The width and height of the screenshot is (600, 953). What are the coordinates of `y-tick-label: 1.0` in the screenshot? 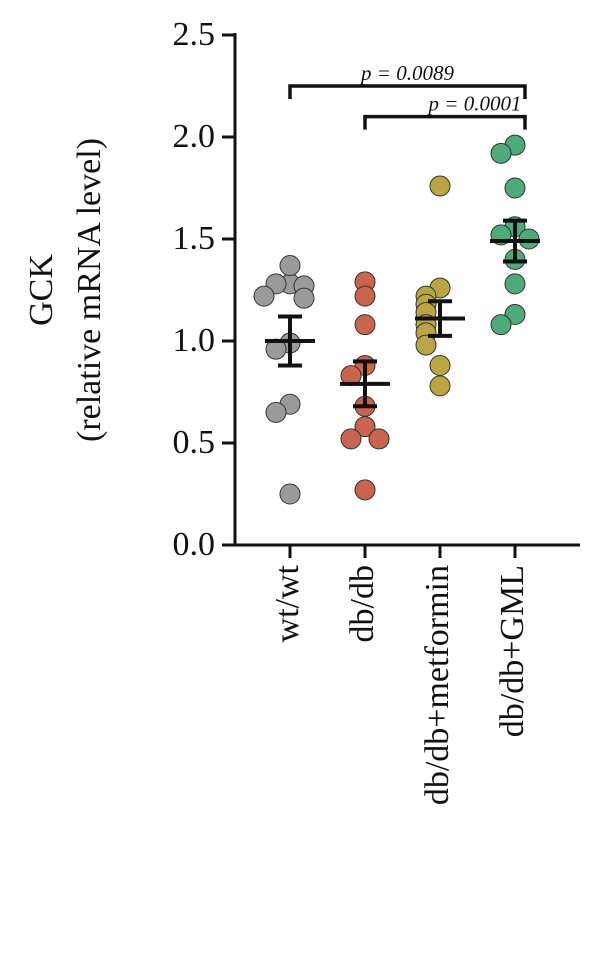 It's located at (194, 340).